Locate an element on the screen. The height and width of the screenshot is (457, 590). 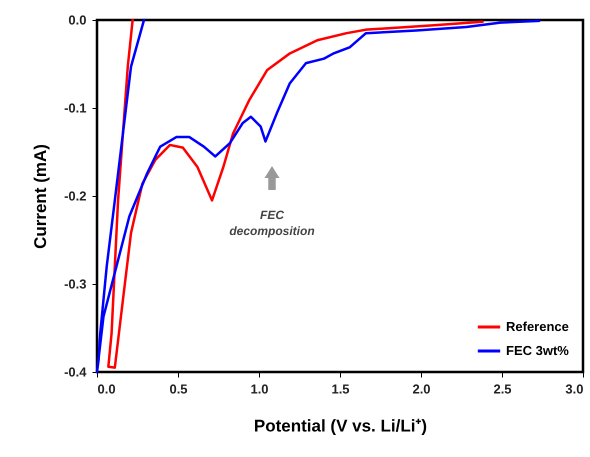
legend-label: Reference is located at coordinates (537, 326).